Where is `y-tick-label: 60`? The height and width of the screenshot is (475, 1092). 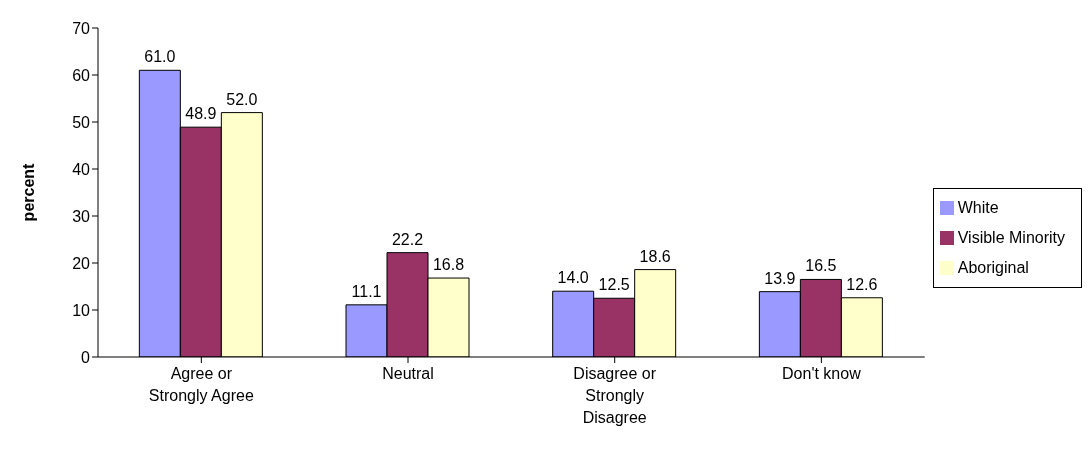
y-tick-label: 60 is located at coordinates (81, 75).